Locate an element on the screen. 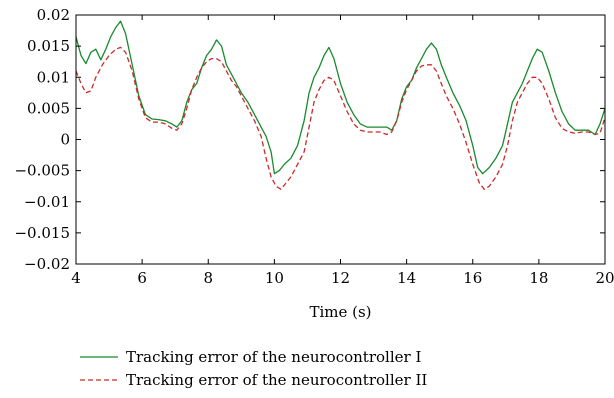  y-tick-label: −0.01 is located at coordinates (47, 202).